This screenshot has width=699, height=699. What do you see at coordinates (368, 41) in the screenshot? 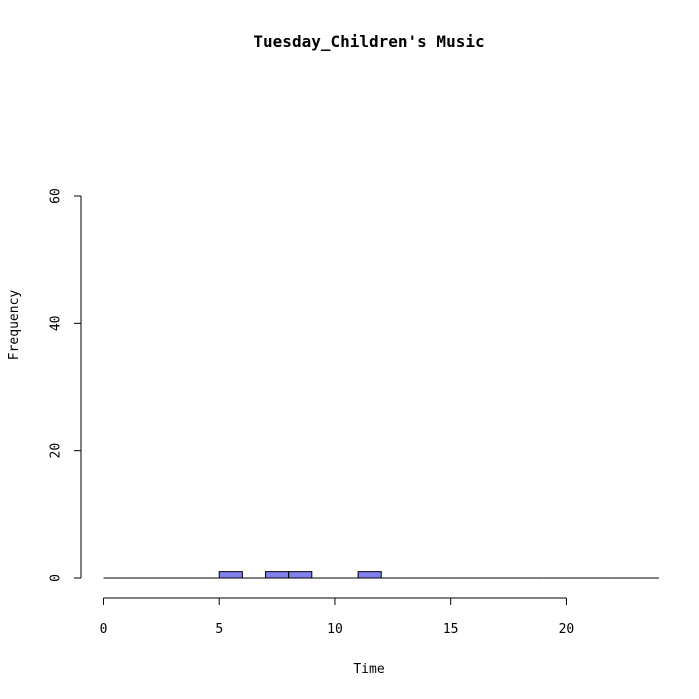
I see `chart-title: Tuesday_Children's Music` at bounding box center [368, 41].